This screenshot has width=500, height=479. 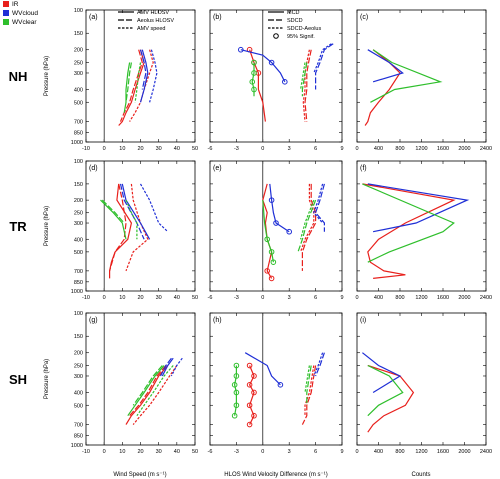 I want to click on series-line-wvclear-mcd, so click(x=235, y=390).